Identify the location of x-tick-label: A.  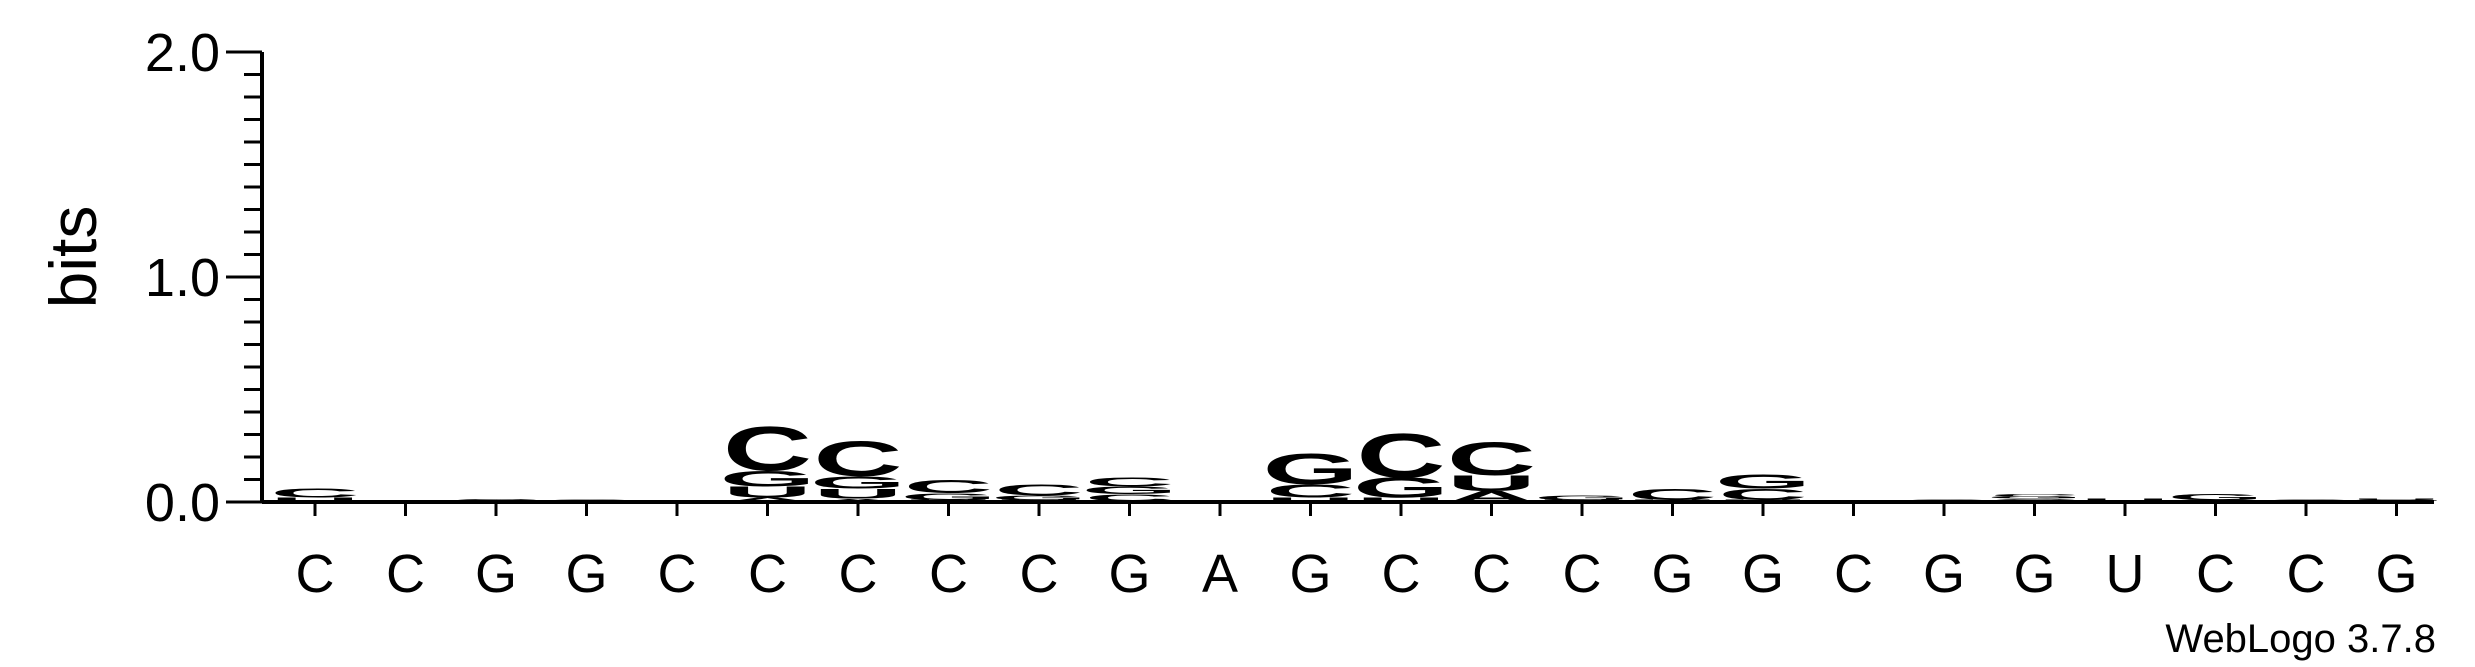
(1220, 574).